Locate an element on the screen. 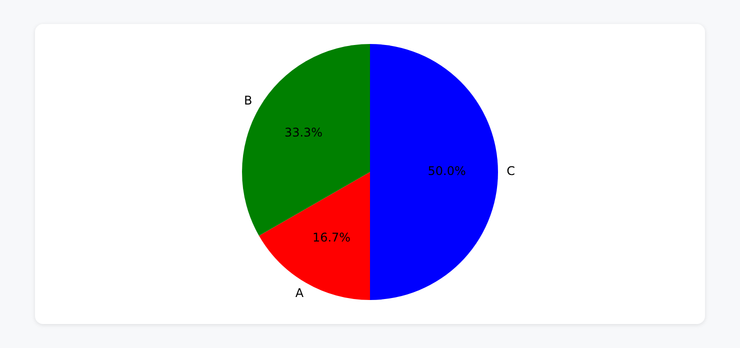  slice-label: C is located at coordinates (510, 171).